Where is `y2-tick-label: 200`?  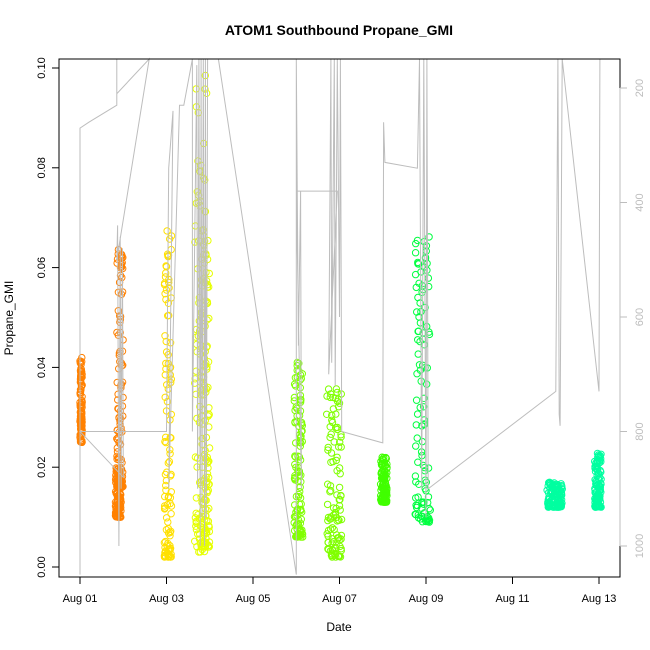
y2-tick-label: 200 is located at coordinates (640, 88).